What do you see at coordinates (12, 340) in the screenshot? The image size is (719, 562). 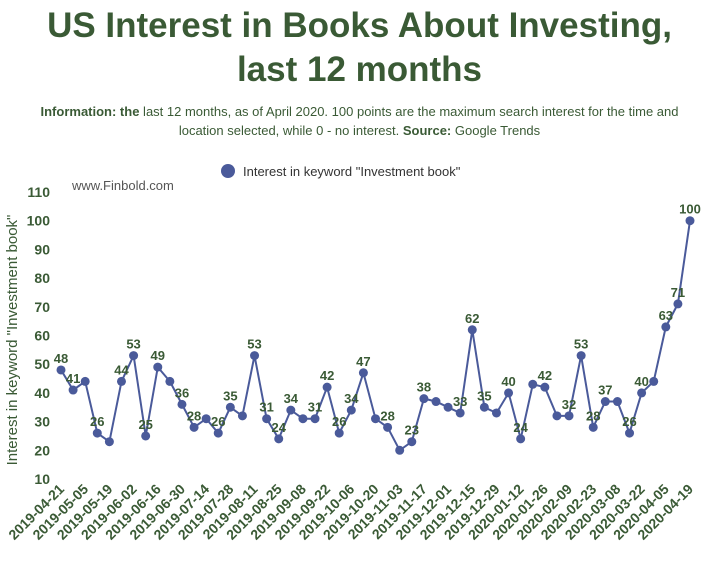 I see `y-axis-label: Interest in keyword "Investment book"` at bounding box center [12, 340].